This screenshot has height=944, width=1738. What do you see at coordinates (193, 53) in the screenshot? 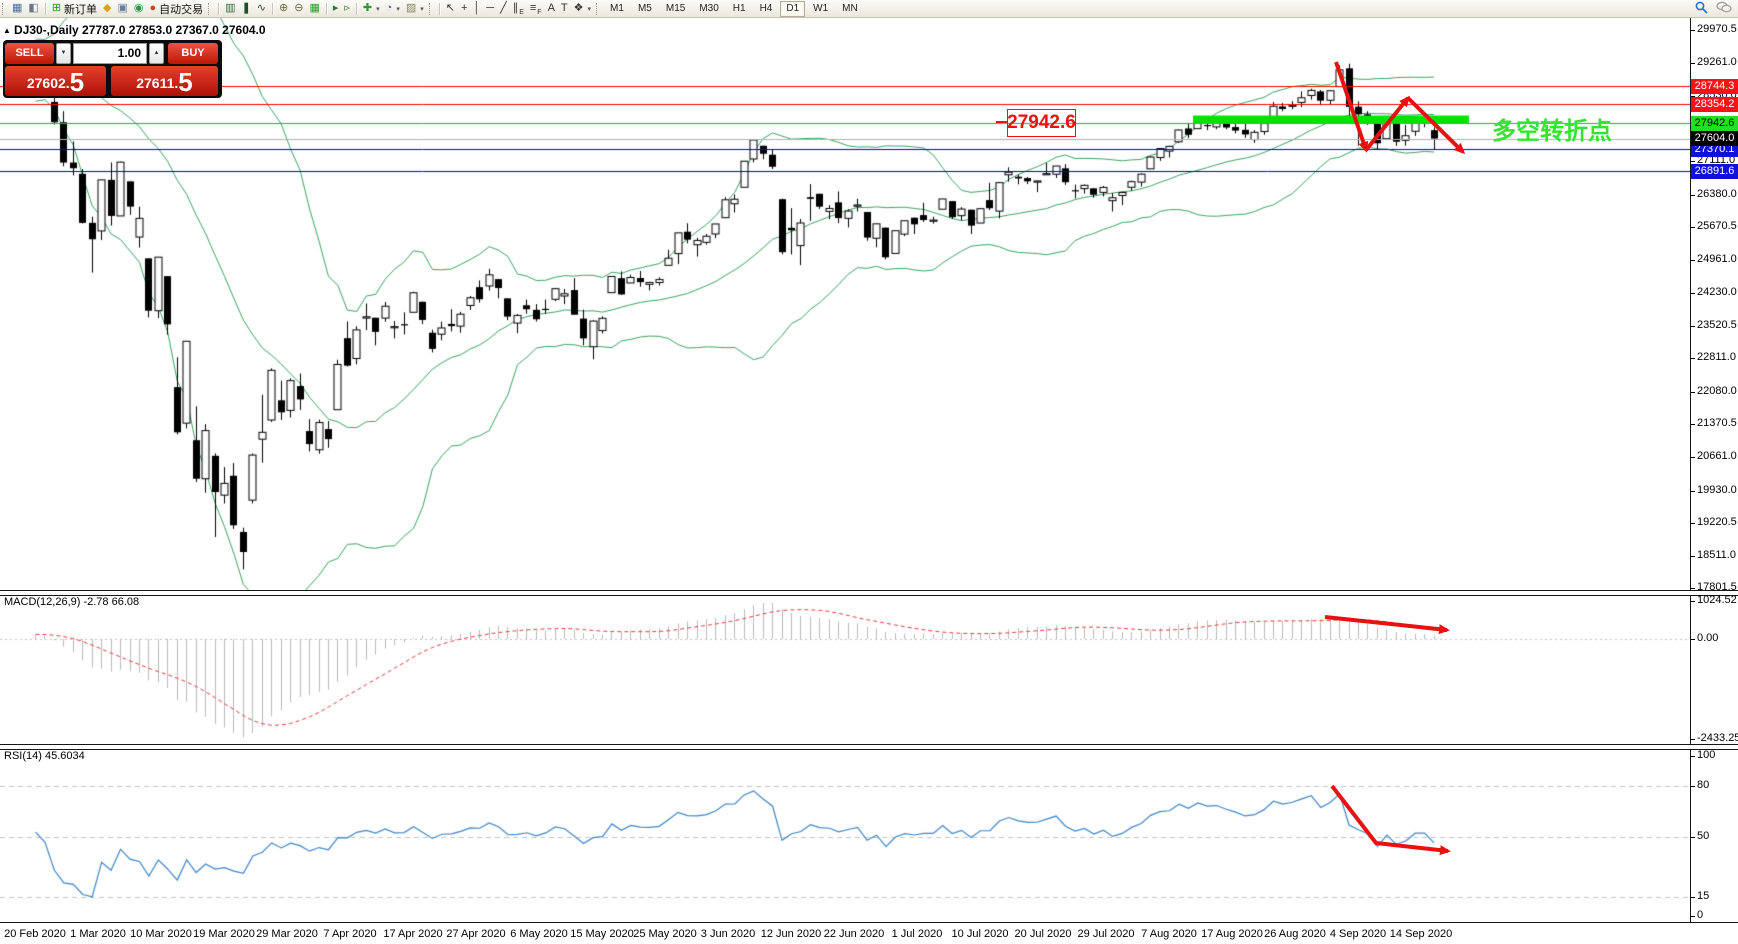
I see `buy-button: BUY` at bounding box center [193, 53].